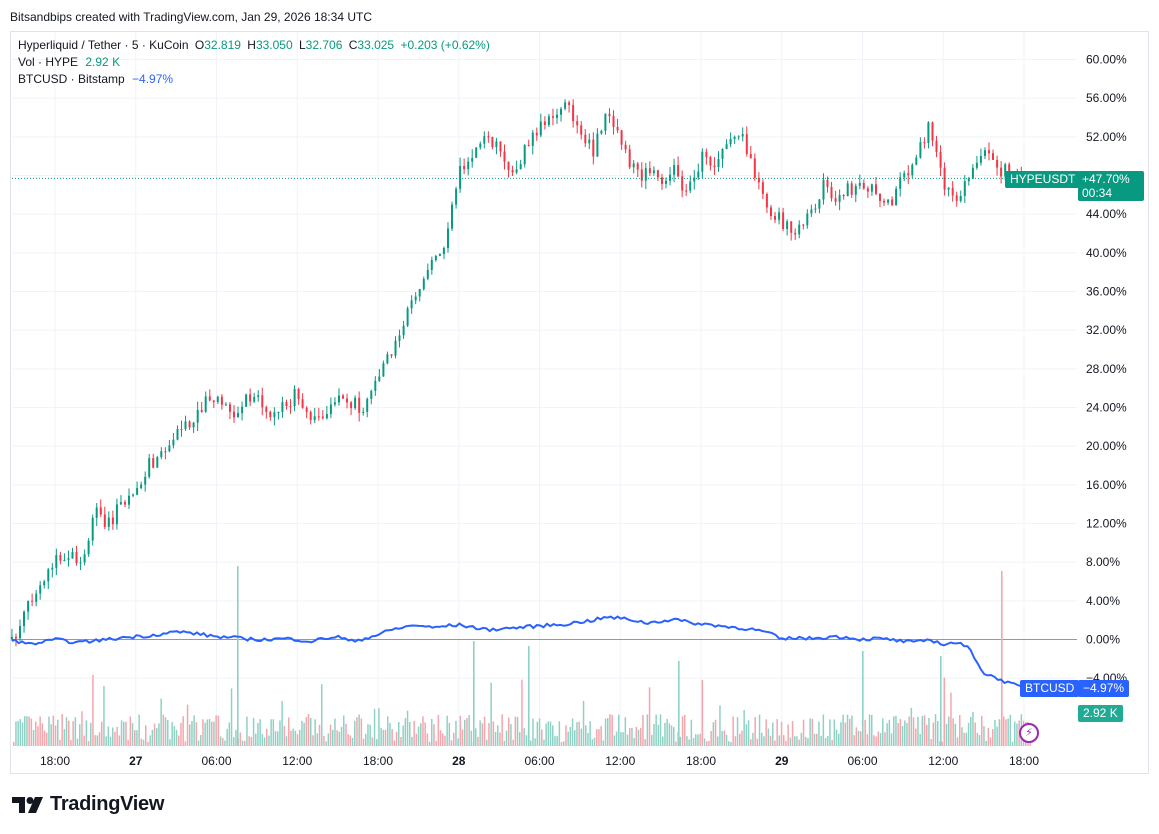 The image size is (1159, 834). I want to click on btc-line, so click(516, 651).